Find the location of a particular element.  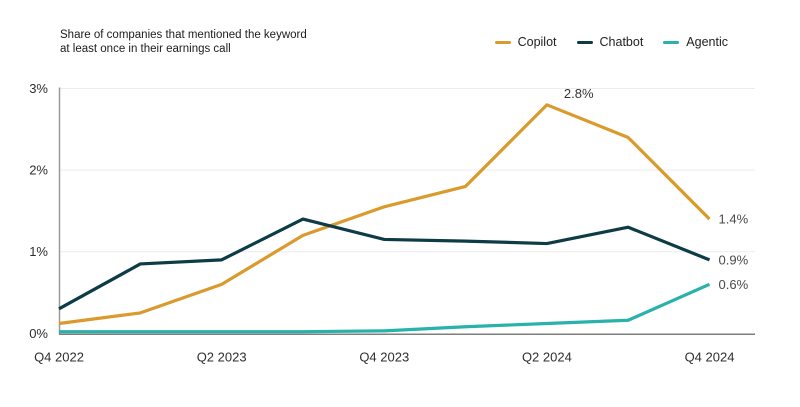

y-axis-label: 1% is located at coordinates (38, 251).